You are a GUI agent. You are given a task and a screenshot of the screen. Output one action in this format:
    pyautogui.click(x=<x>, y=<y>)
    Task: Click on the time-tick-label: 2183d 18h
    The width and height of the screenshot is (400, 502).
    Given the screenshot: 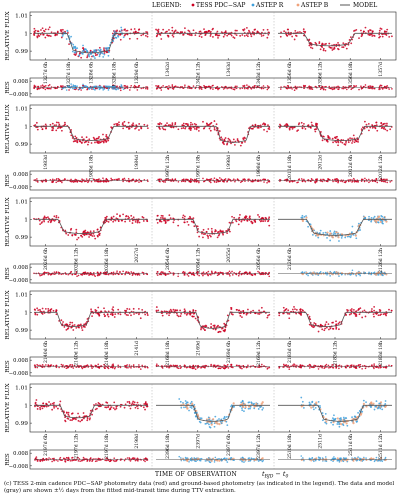 What is the action you would take?
    pyautogui.click(x=381, y=353)
    